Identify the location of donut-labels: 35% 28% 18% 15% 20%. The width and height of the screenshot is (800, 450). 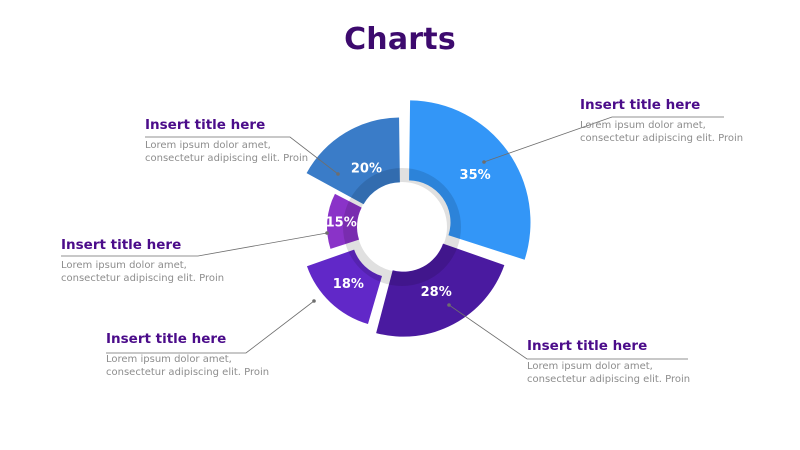
(408, 230).